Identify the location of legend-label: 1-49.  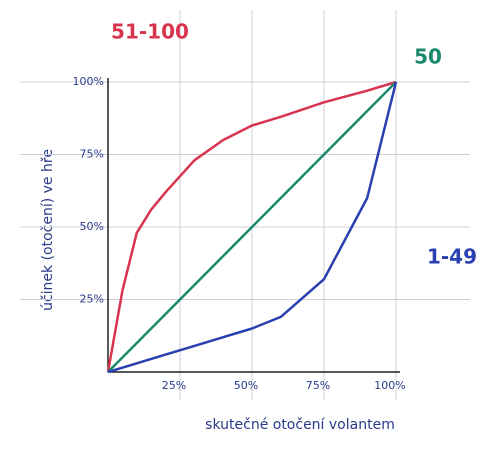
(452, 257).